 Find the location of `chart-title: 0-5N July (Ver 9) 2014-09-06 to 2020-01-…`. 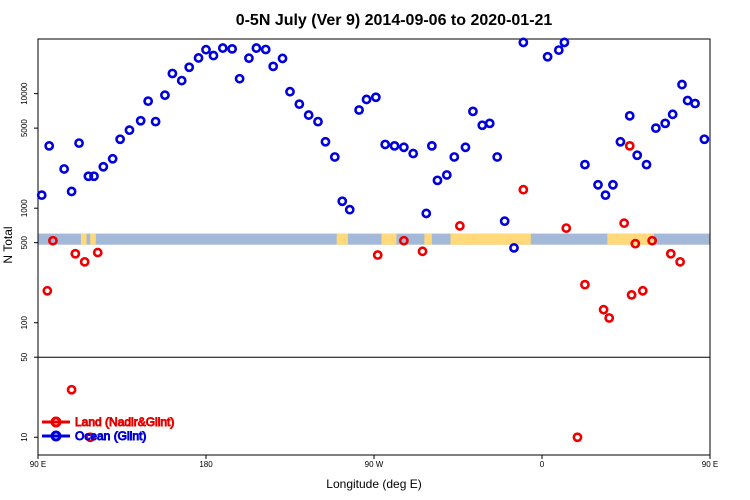

chart-title: 0-5N July (Ver 9) 2014-09-06 to 2020-01-… is located at coordinates (394, 20).